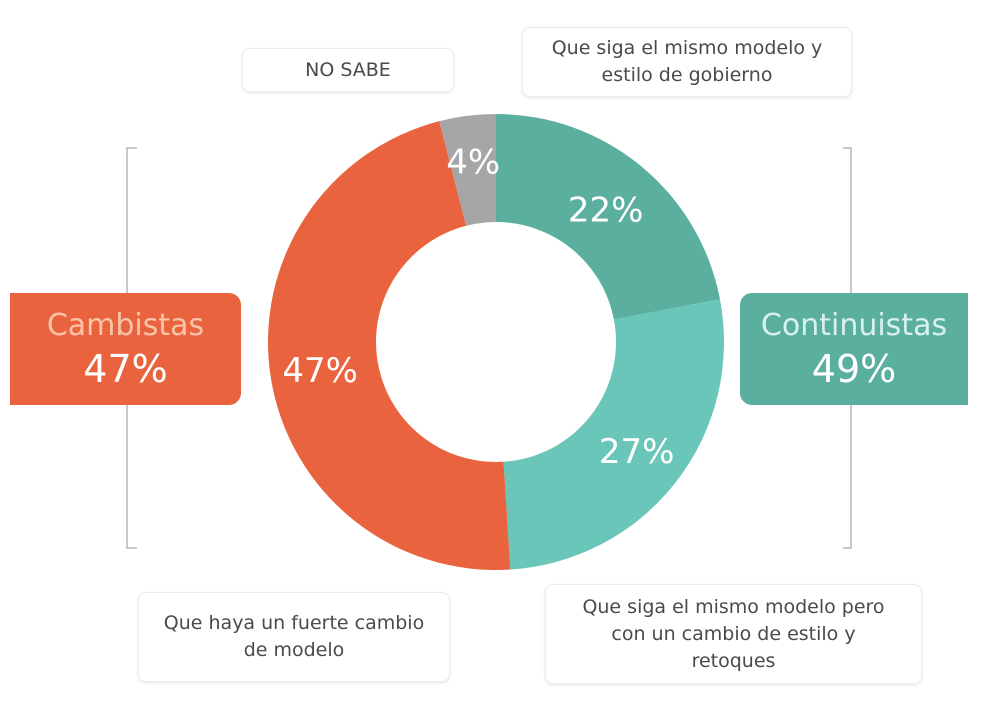 Image resolution: width=1000 pixels, height=706 pixels. Describe the element at coordinates (294, 623) in the screenshot. I see `callout-line: Que haya un fuerte cambio` at that location.